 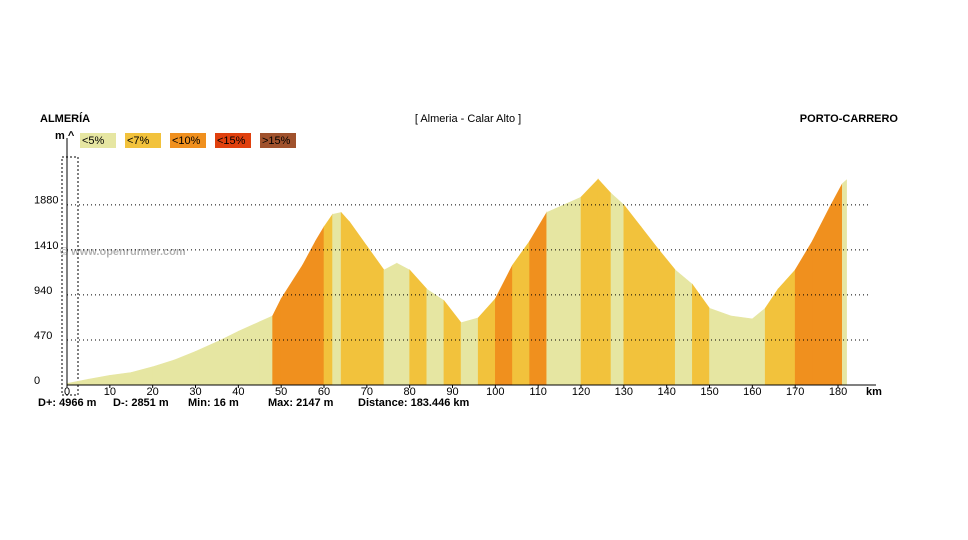 What do you see at coordinates (153, 392) in the screenshot?
I see `x-tick-label: 20` at bounding box center [153, 392].